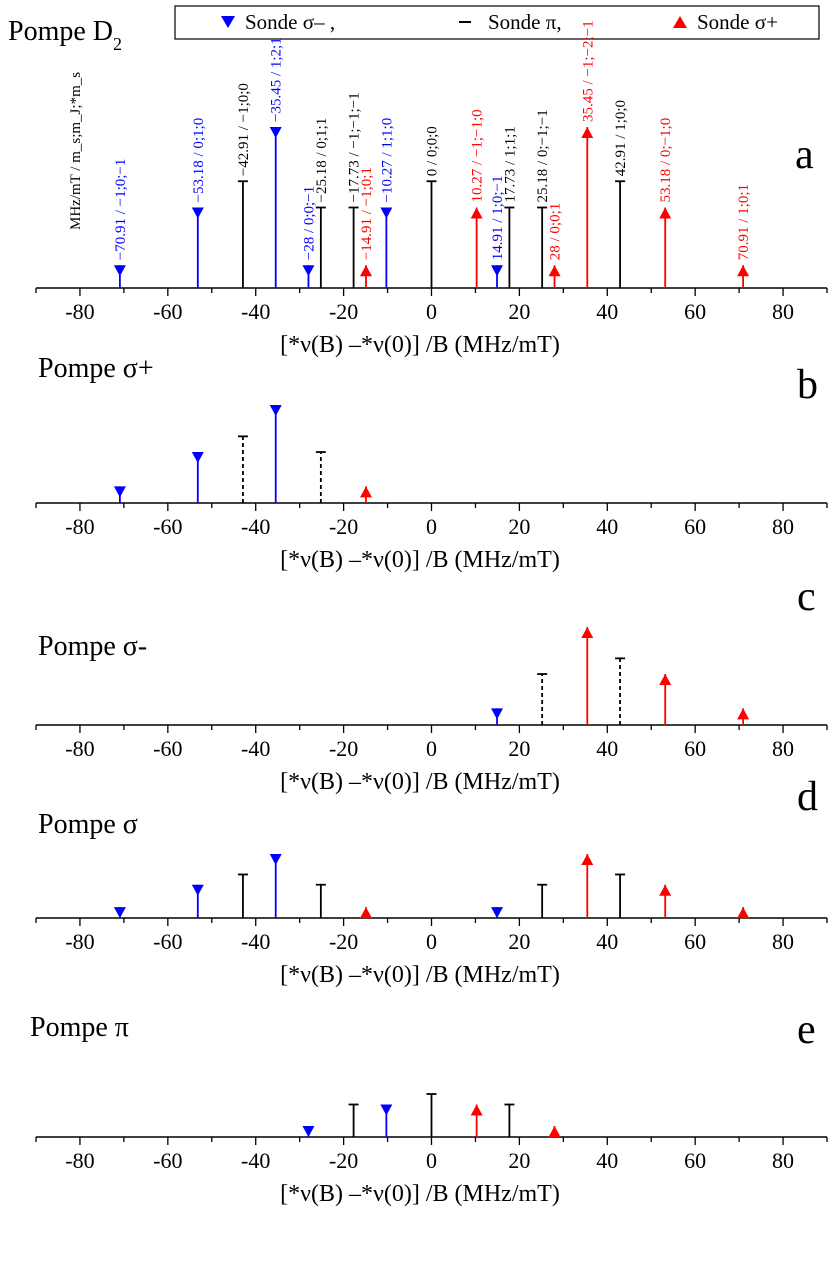 The image size is (831, 1284). What do you see at coordinates (556, 232) in the screenshot?
I see `stem-annotation: 28 / 0;0;1` at bounding box center [556, 232].